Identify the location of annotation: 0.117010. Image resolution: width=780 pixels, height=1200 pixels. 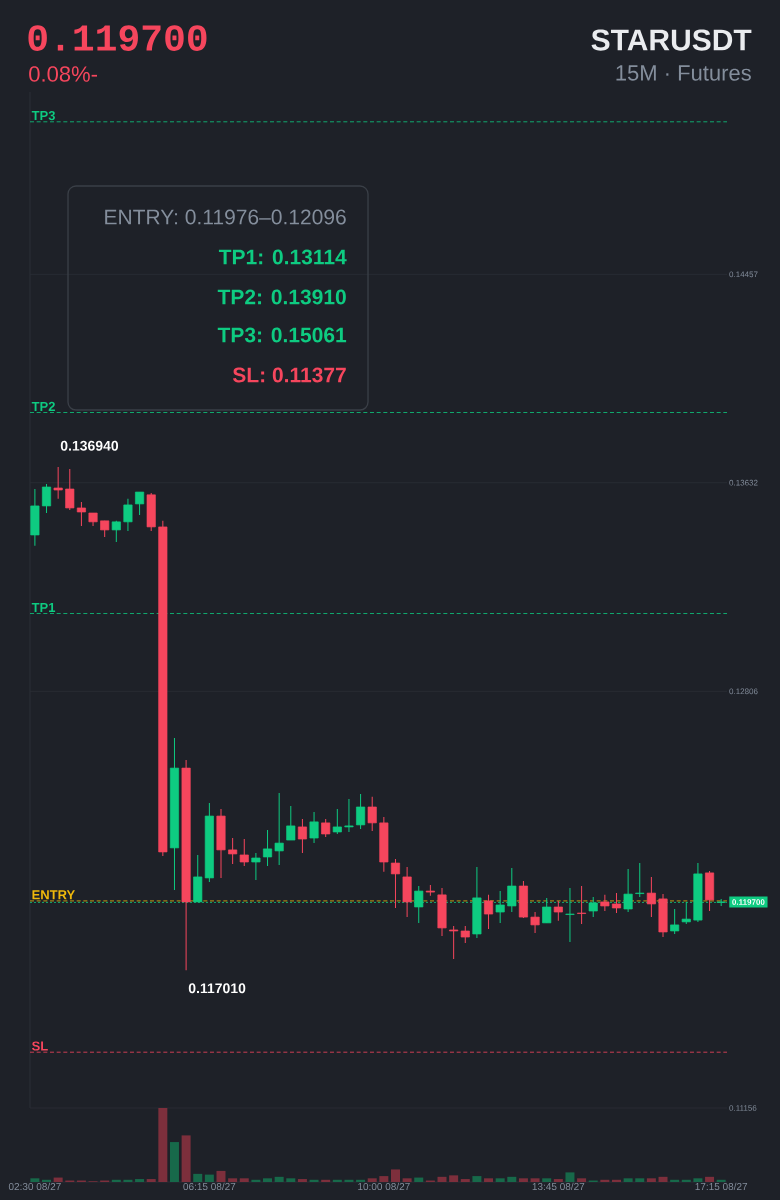
(217, 988).